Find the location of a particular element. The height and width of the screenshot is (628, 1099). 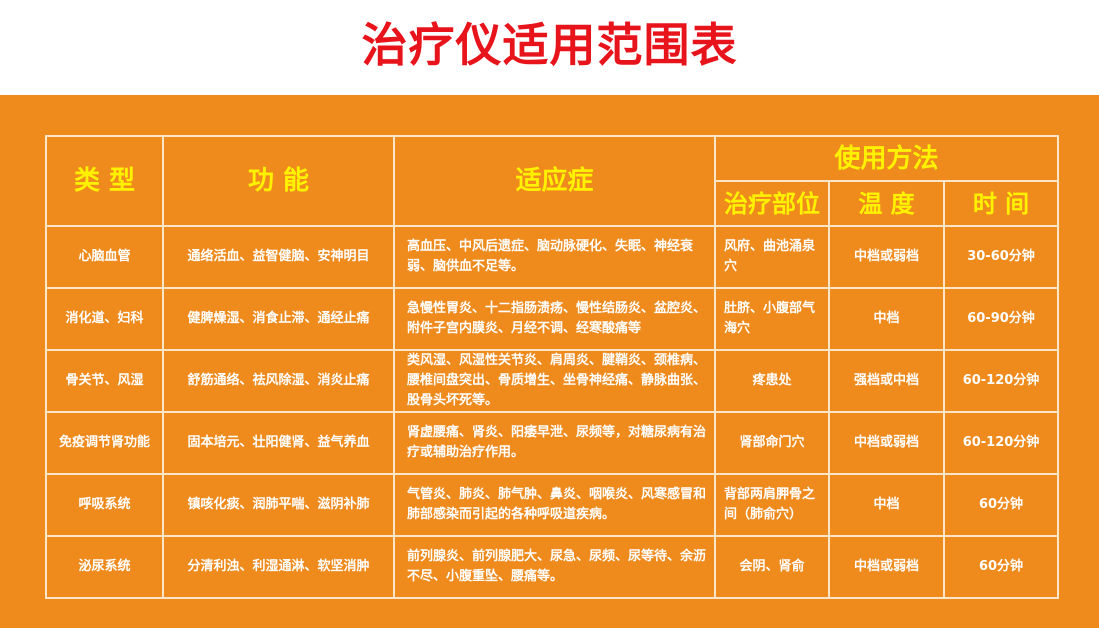

cell-category: 消化道、妇科 is located at coordinates (104, 319).